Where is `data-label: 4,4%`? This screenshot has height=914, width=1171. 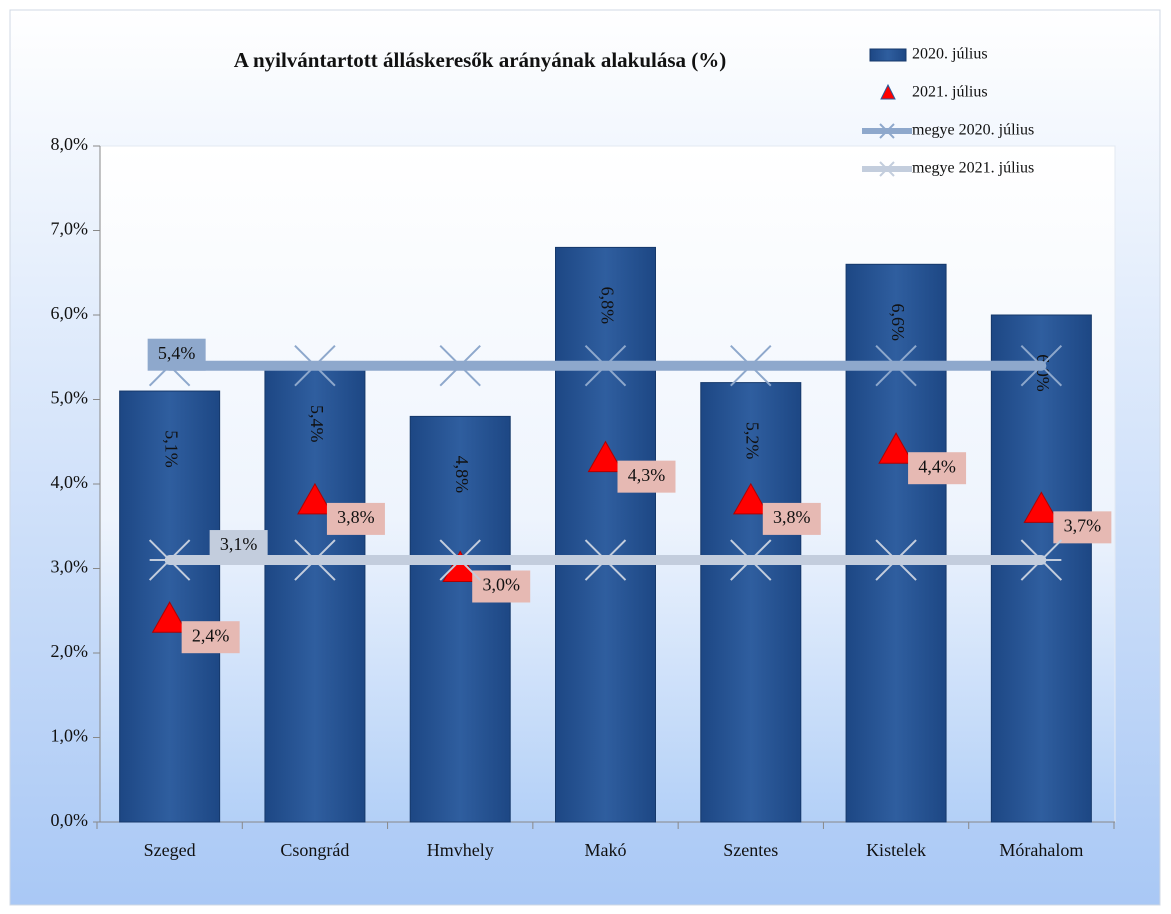
data-label: 4,4% is located at coordinates (937, 466).